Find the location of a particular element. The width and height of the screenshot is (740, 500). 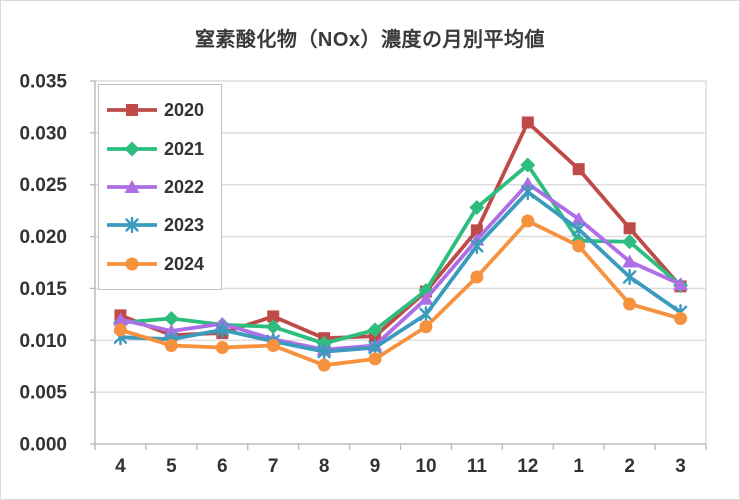

legend-item-2022: 2022 is located at coordinates (163, 187).